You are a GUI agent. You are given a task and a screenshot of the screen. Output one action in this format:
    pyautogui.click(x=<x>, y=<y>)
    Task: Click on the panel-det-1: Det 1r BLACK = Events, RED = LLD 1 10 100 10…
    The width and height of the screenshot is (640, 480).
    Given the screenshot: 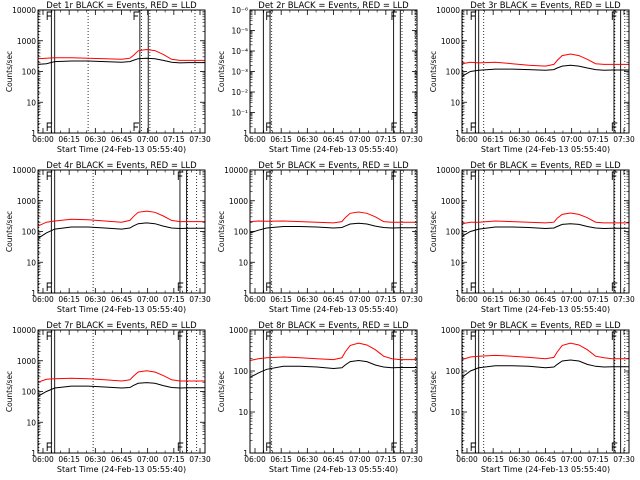 What is the action you would take?
    pyautogui.click(x=108, y=77)
    